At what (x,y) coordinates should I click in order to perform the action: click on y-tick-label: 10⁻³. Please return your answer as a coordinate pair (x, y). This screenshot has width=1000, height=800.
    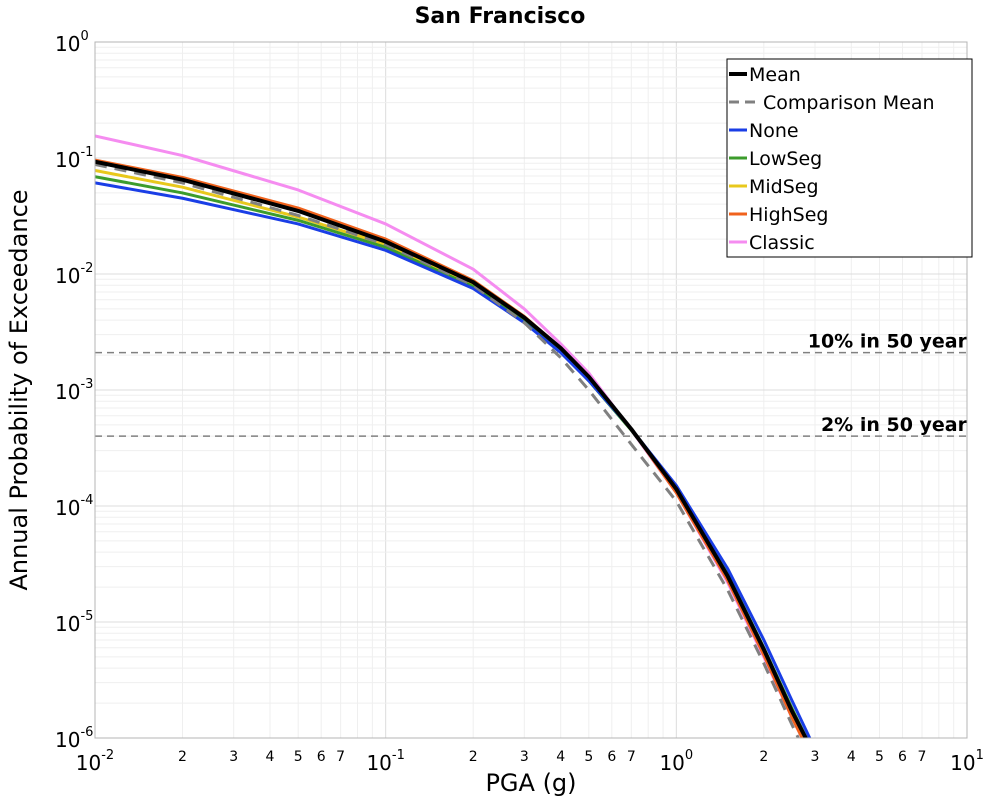
    Looking at the image, I should click on (74, 390).